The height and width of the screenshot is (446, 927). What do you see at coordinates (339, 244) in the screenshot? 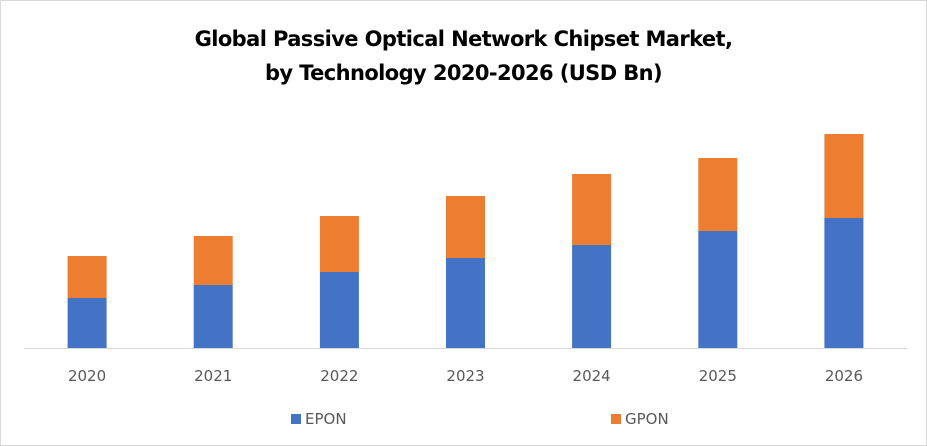
I see `bar-gpon-2022` at bounding box center [339, 244].